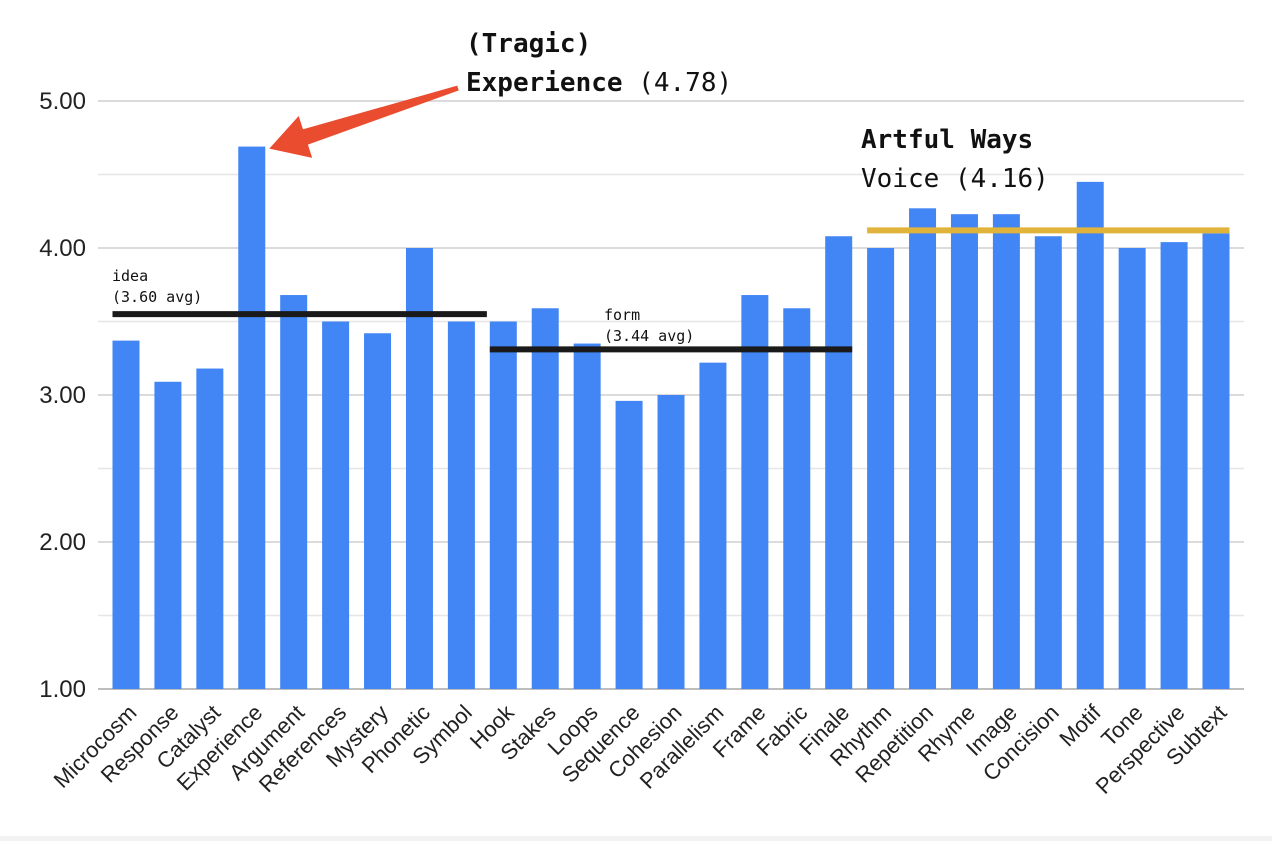  Describe the element at coordinates (622, 315) in the screenshot. I see `form-label: form` at that location.